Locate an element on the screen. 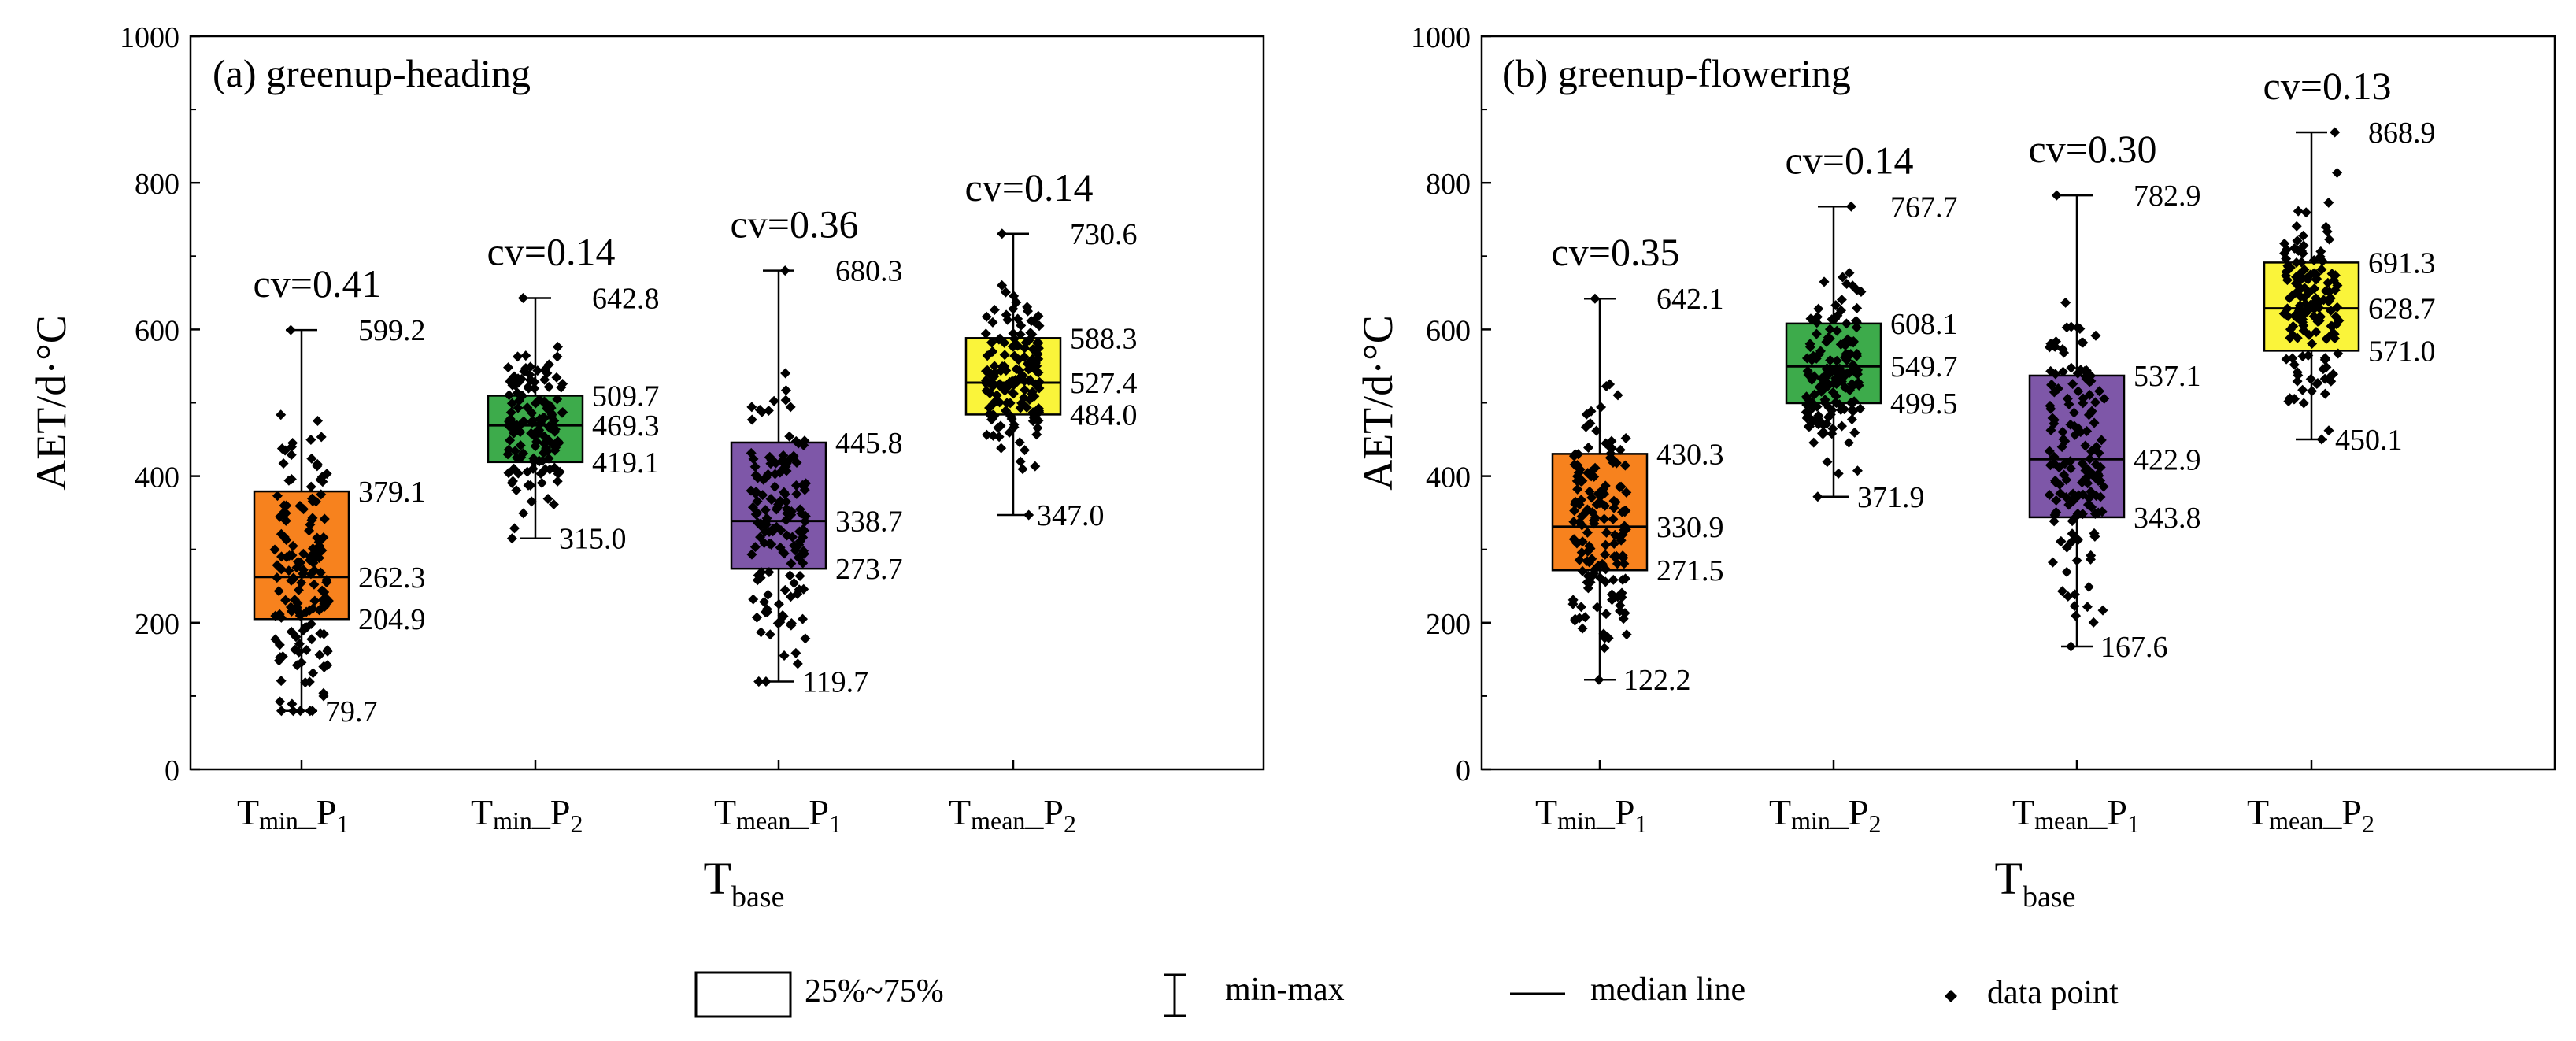 The width and height of the screenshot is (2576, 1041). max-label: 680.3 is located at coordinates (869, 271).